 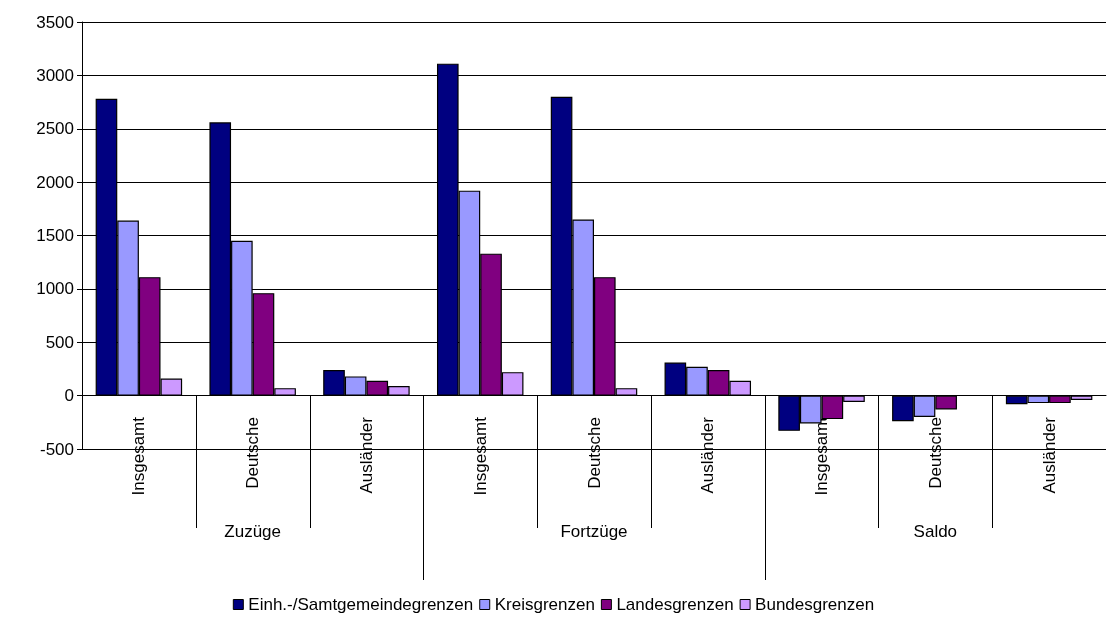 What do you see at coordinates (55, 235) in the screenshot?
I see `y-tick-label: 1500` at bounding box center [55, 235].